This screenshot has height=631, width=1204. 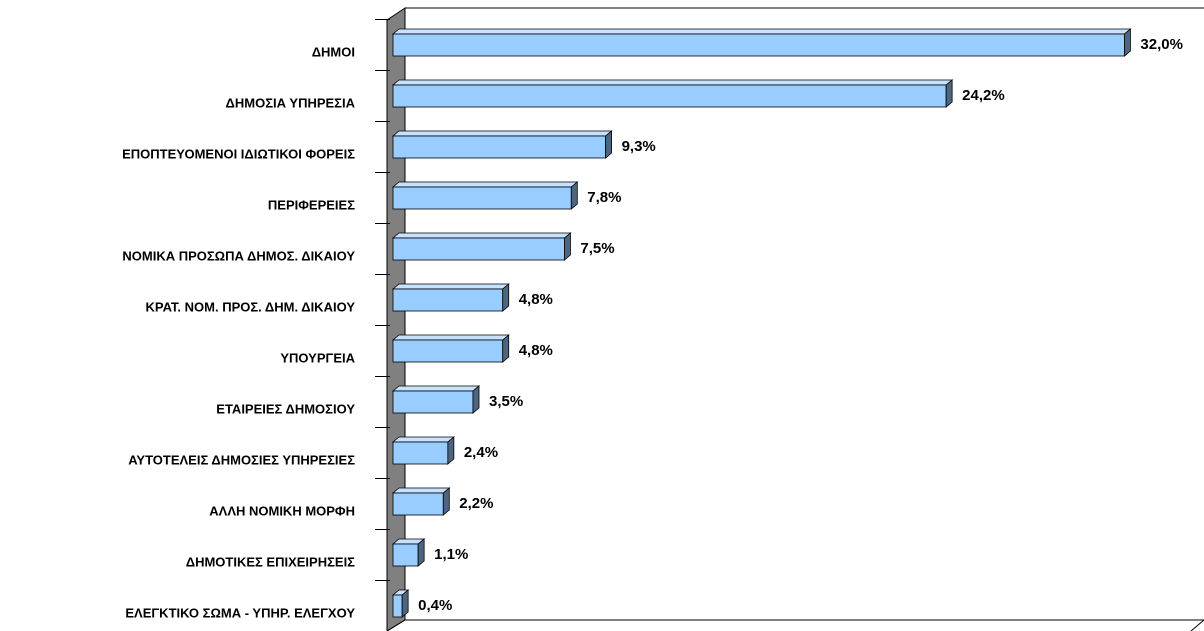 What do you see at coordinates (238, 255) in the screenshot?
I see `y-tick-label: ΝΟΜΙΚΑ ΠΡΟΣΩΠΑ ΔΗΜΟΣ. ΔΙΚΑΙΟΥ` at bounding box center [238, 255].